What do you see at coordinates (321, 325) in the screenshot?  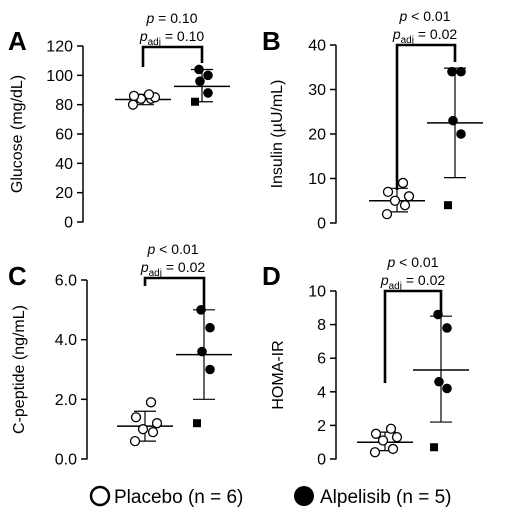 I see `panel-d-y-tick-label: 8` at bounding box center [321, 325].